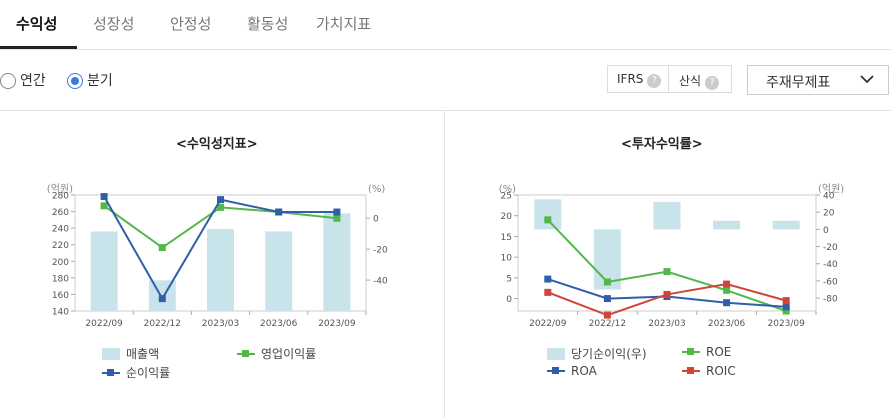  What do you see at coordinates (100, 81) in the screenshot?
I see `radio-quarterly-label: 분기` at bounding box center [100, 81].